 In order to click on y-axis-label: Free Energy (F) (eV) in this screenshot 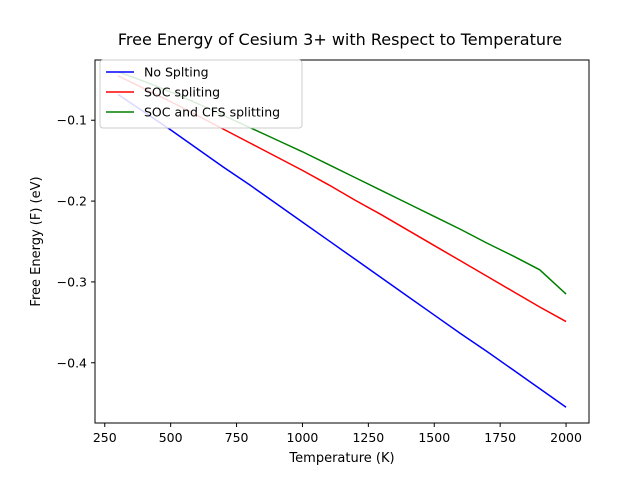, I will do `click(36, 241)`.